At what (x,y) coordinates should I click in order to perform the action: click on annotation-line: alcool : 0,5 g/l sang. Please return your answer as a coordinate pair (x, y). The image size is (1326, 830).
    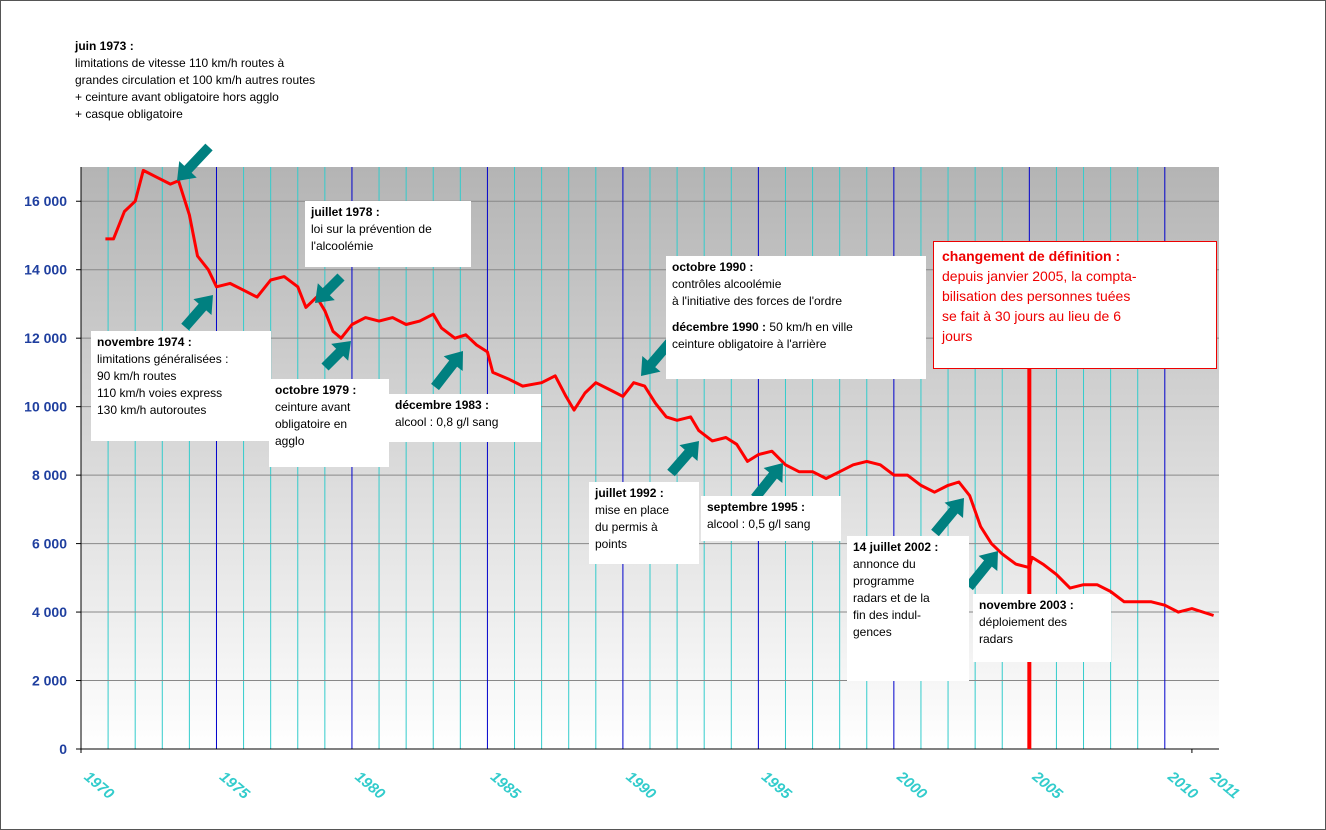
    Looking at the image, I should click on (759, 524).